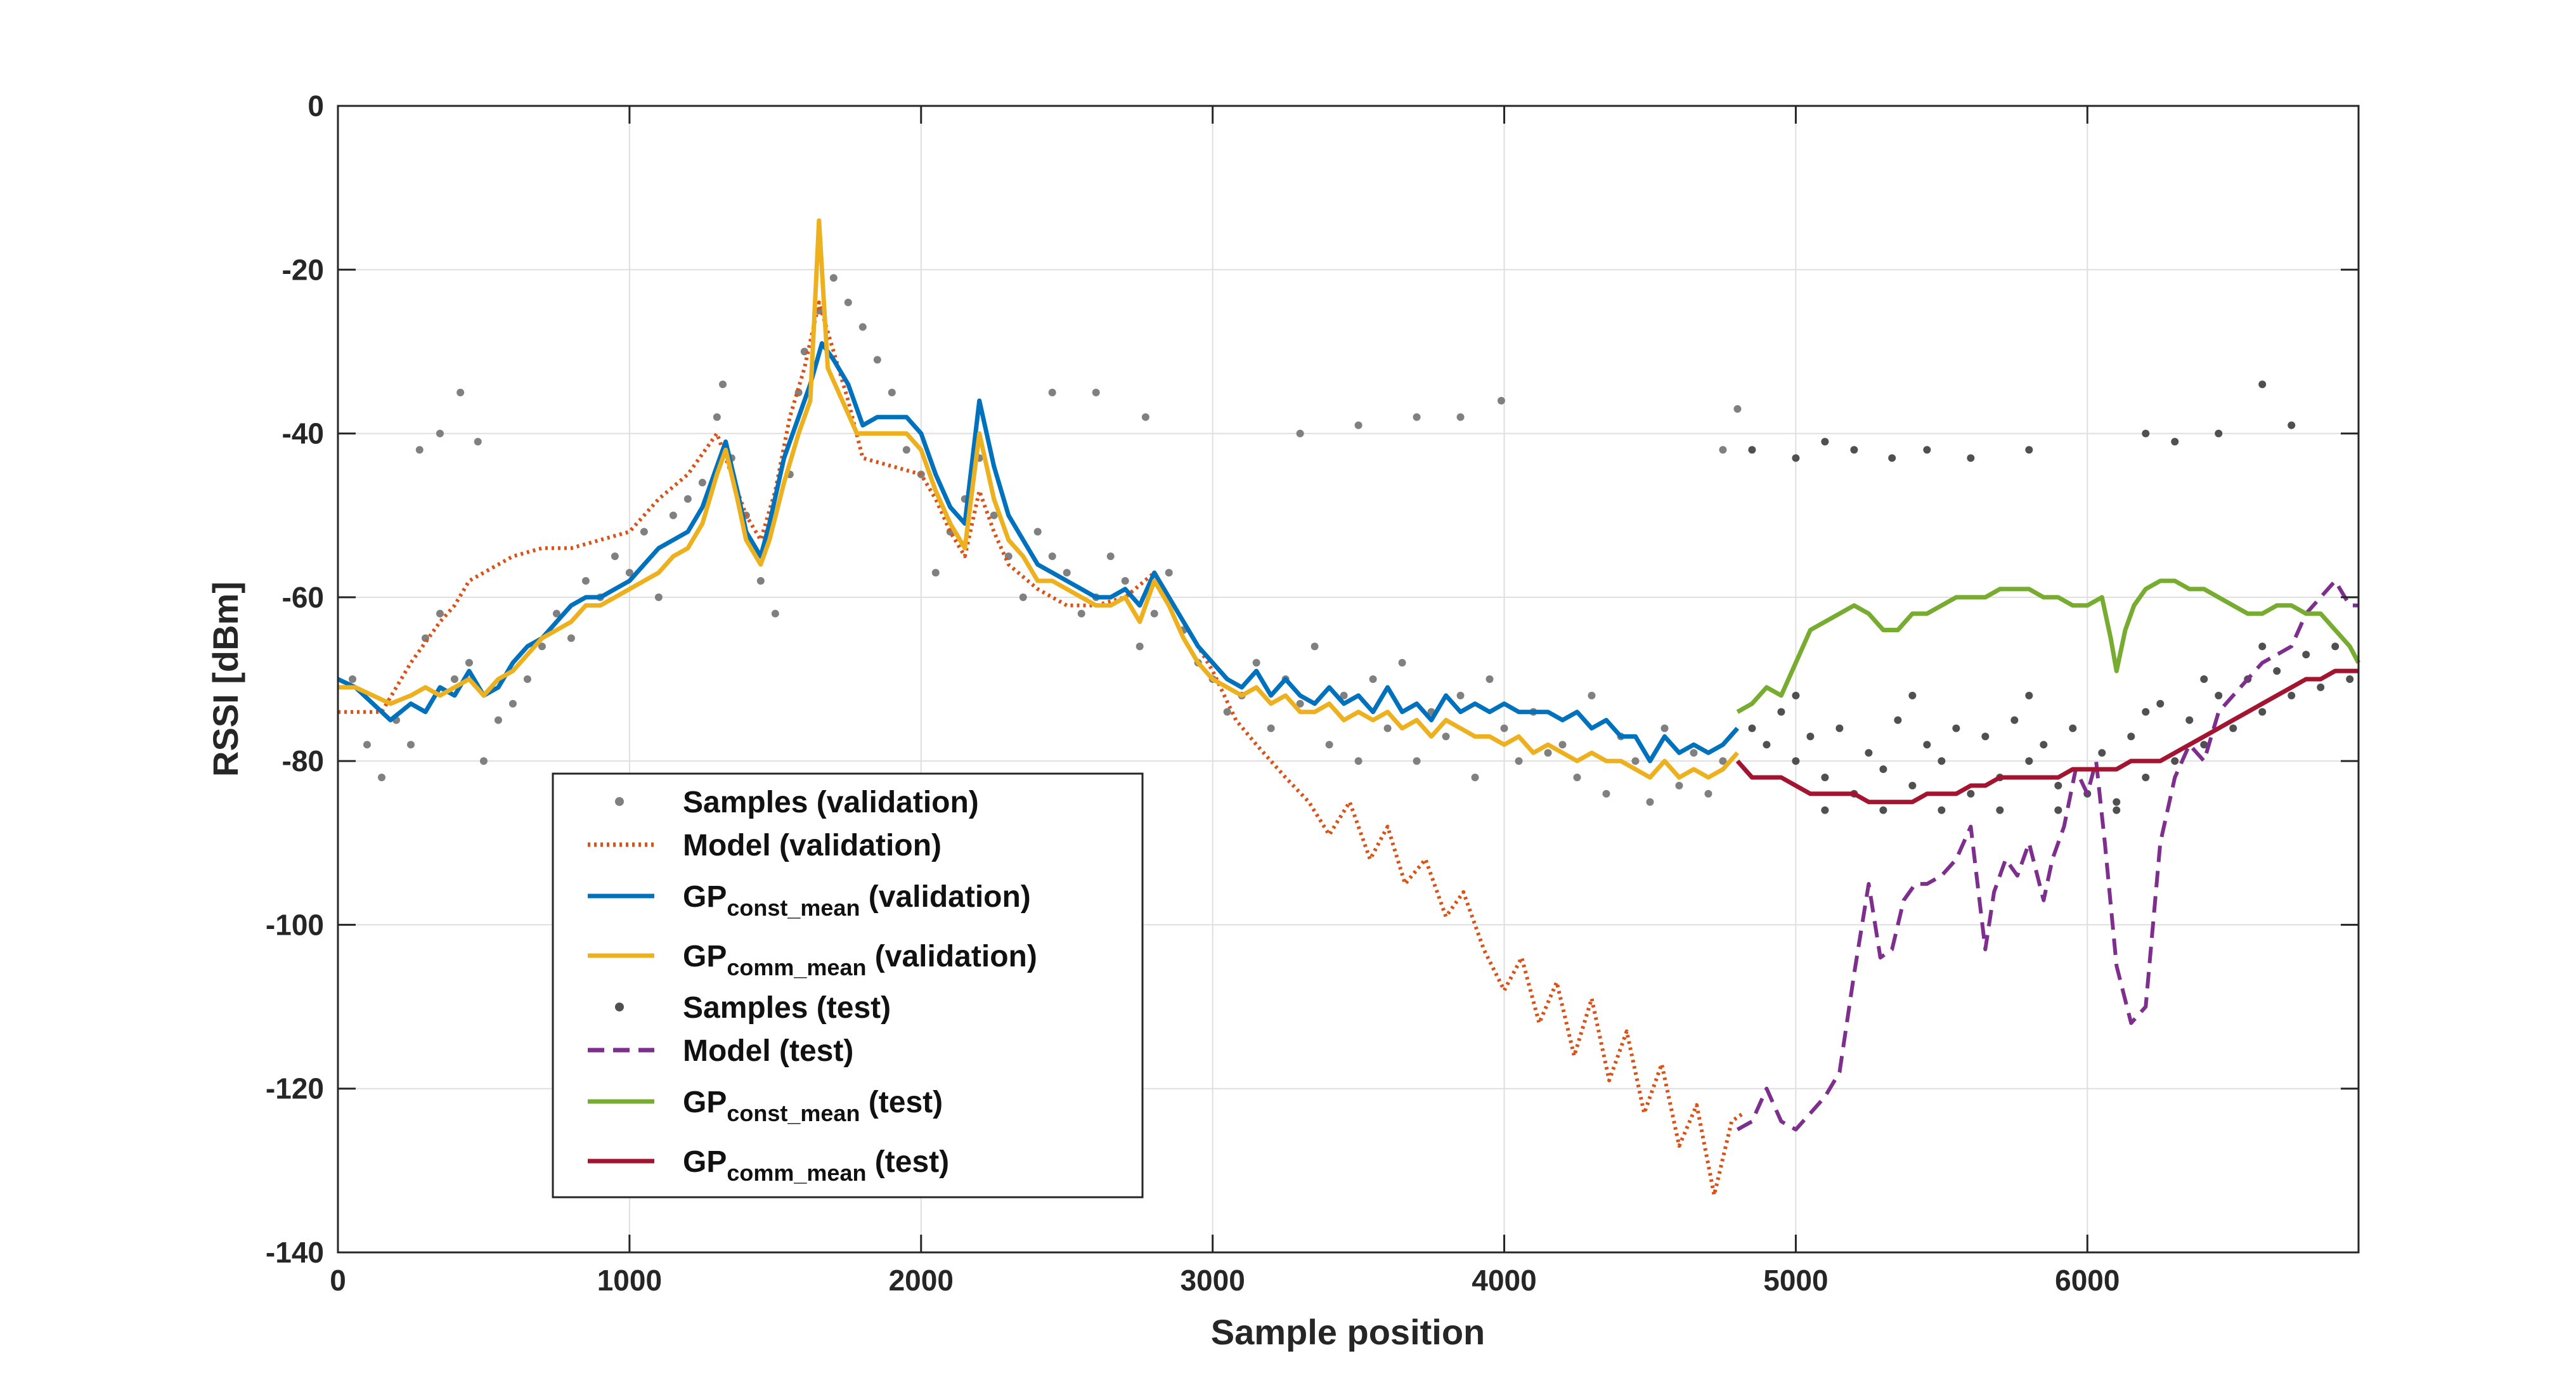 The height and width of the screenshot is (1390, 2576). Describe the element at coordinates (303, 597) in the screenshot. I see `y-tick-label: -60` at that location.